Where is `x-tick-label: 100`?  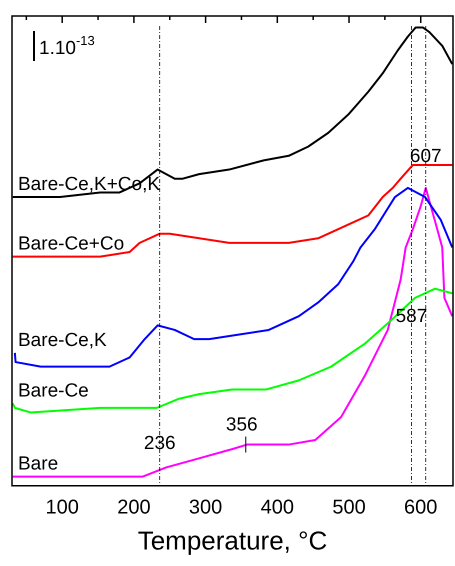 x-tick-label: 100 is located at coordinates (62, 507).